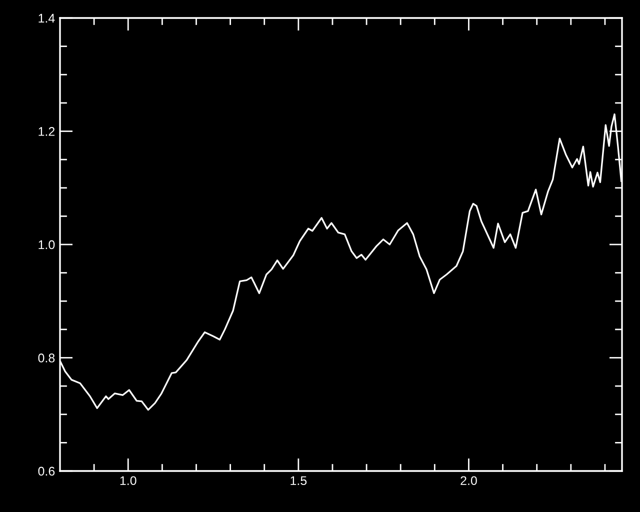 The image size is (640, 512). Describe the element at coordinates (298, 481) in the screenshot. I see `x-tick-label: 1.5` at that location.